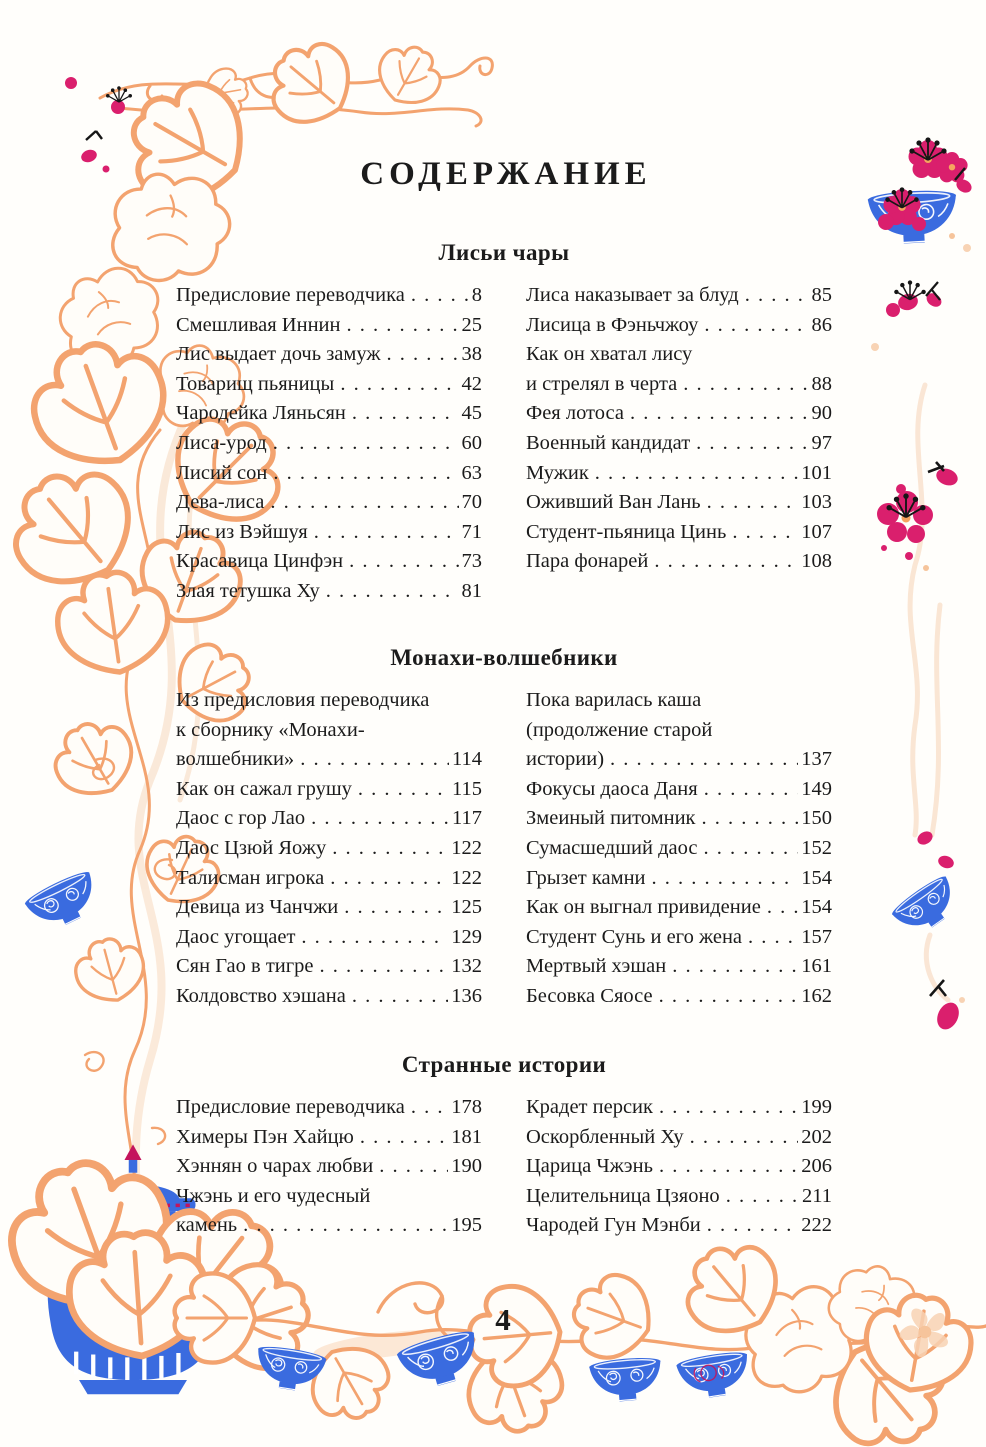  Describe the element at coordinates (679, 760) in the screenshot. I see `toc-entry: истории) 137` at that location.